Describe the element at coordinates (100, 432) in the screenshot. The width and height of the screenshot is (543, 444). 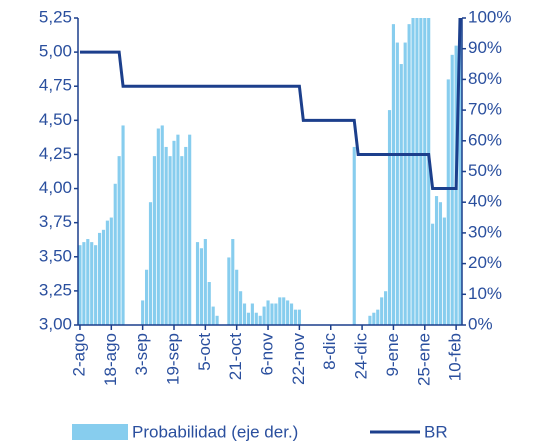
I see `legend-swatch` at that location.